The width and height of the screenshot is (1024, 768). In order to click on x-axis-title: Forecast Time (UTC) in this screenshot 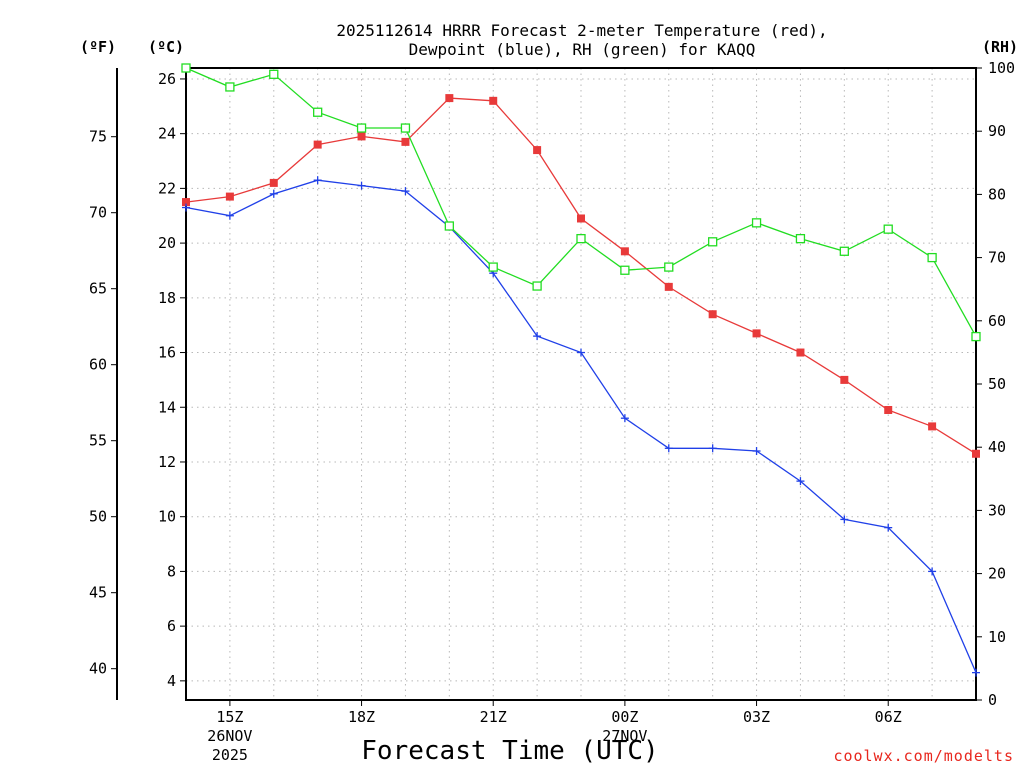, I will do `click(509, 751)`.